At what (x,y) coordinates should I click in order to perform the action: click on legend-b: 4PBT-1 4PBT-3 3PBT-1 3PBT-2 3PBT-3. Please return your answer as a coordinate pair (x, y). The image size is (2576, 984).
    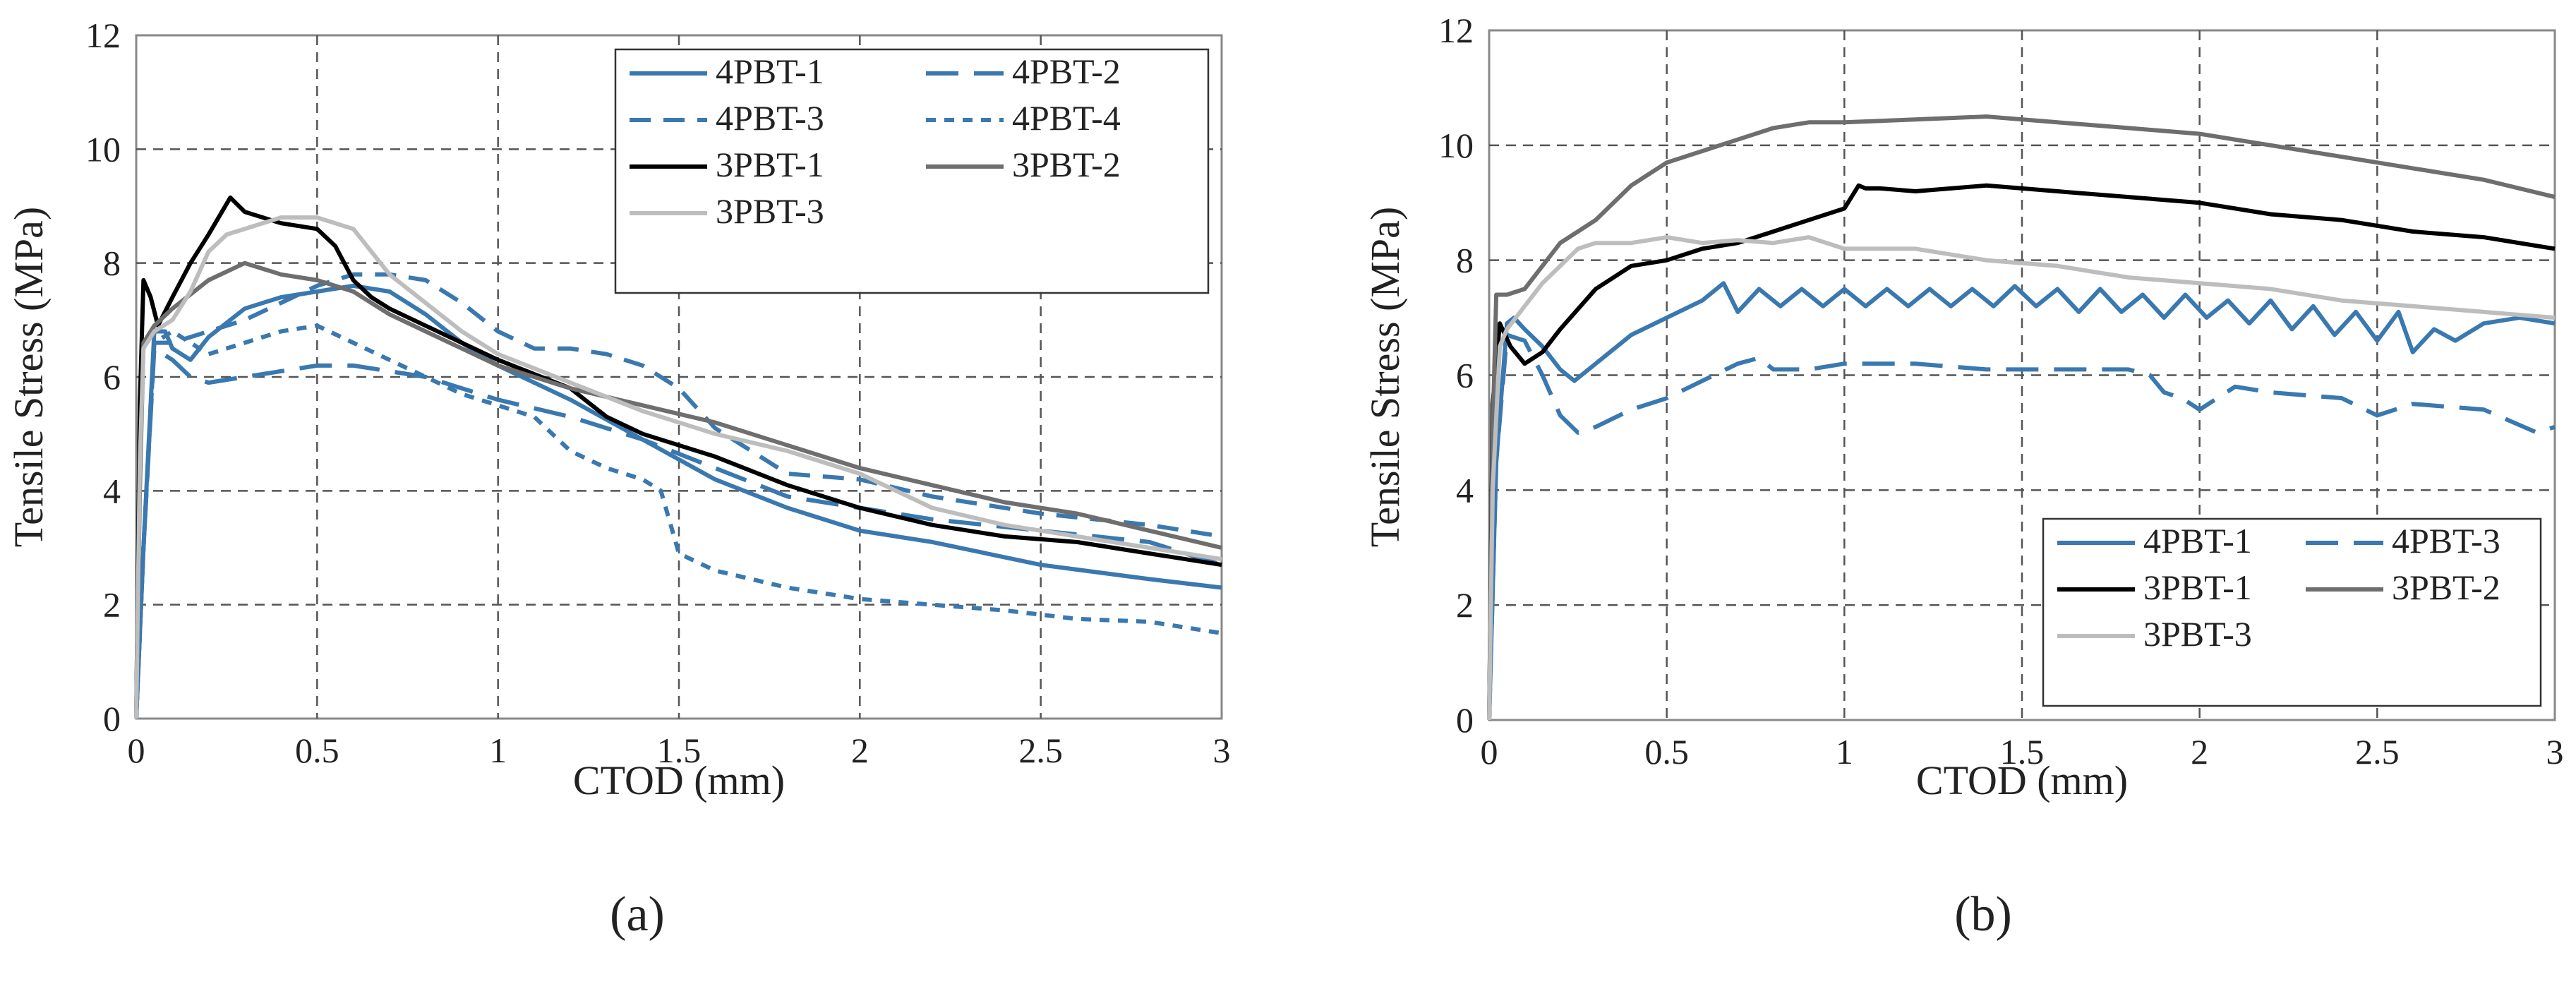
    Looking at the image, I should click on (2292, 612).